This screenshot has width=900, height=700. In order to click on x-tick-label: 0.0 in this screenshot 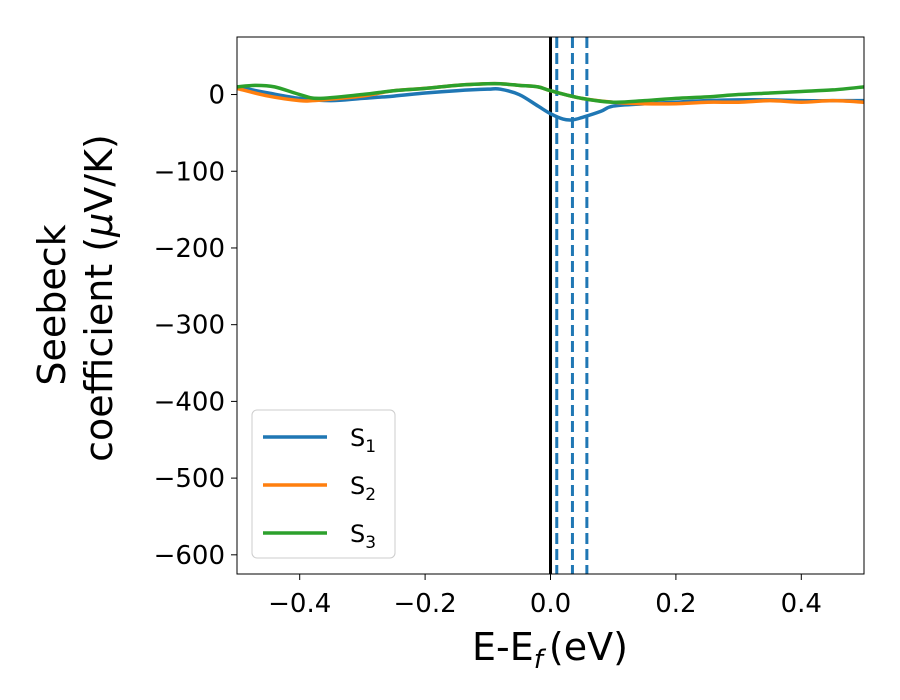, I will do `click(550, 604)`.